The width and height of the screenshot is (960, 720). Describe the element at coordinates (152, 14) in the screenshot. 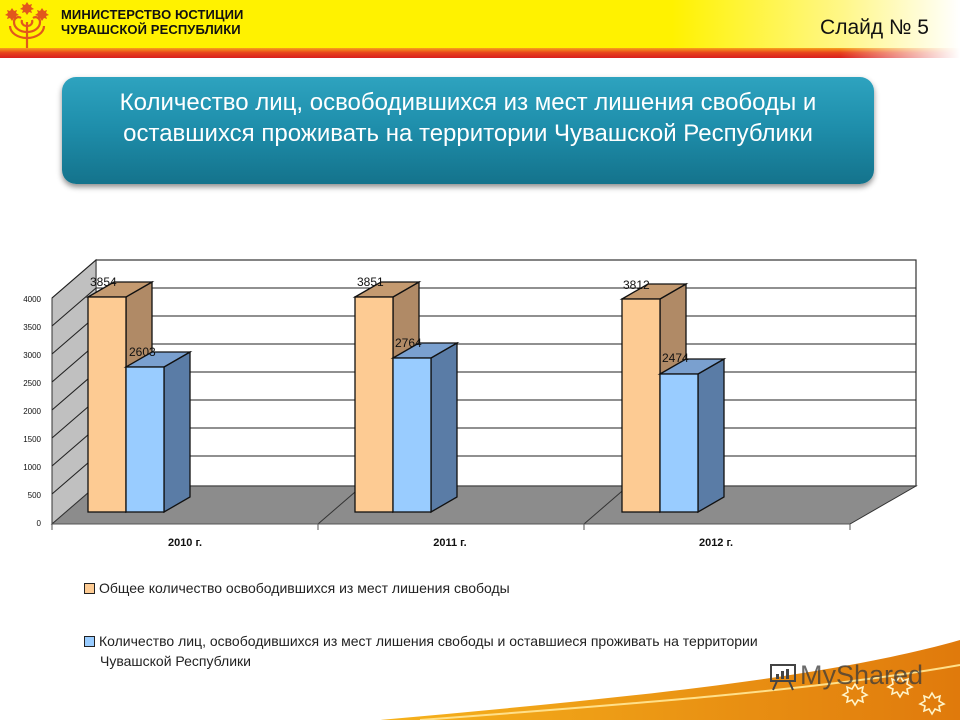

I see `ministry-line-1: МИНИСТЕРСТВО ЮСТИЦИИ` at that location.